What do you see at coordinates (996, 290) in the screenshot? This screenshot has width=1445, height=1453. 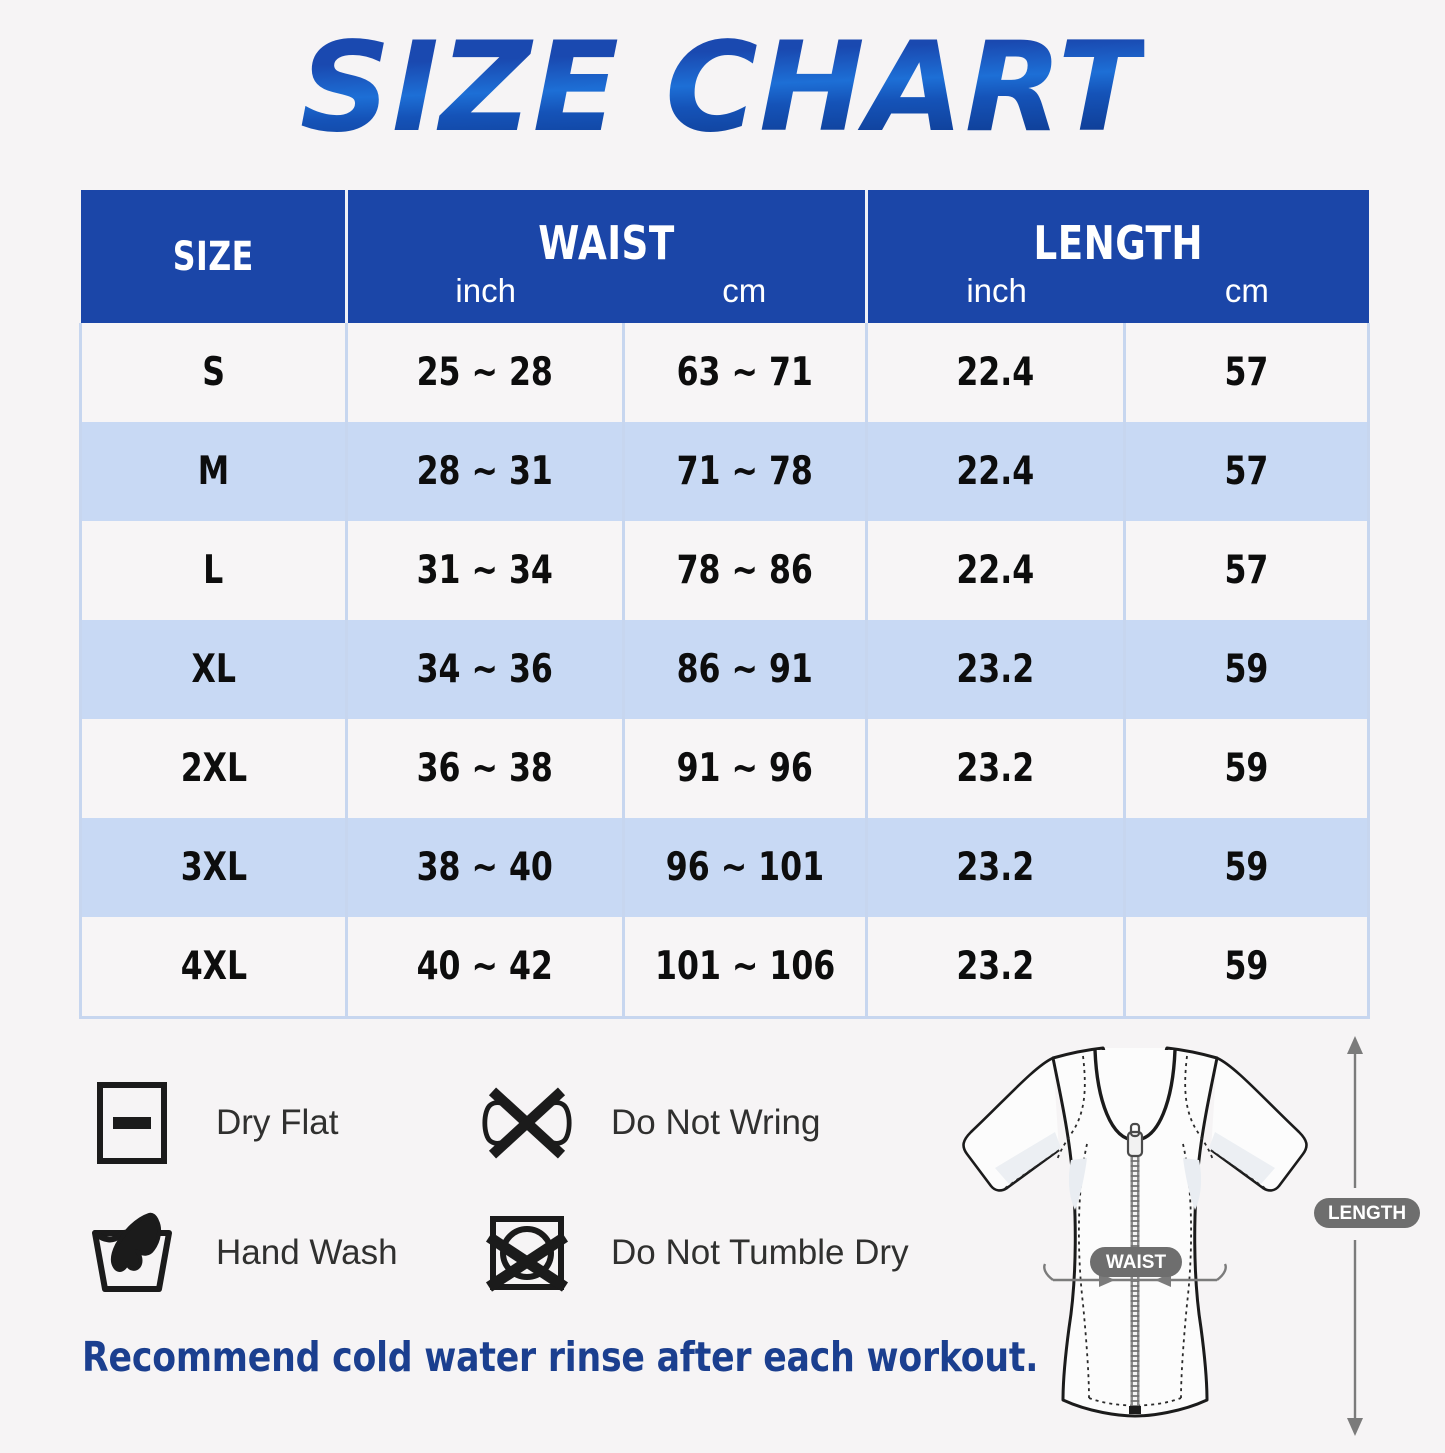 I see `column-subheader-length-inch: inch` at bounding box center [996, 290].